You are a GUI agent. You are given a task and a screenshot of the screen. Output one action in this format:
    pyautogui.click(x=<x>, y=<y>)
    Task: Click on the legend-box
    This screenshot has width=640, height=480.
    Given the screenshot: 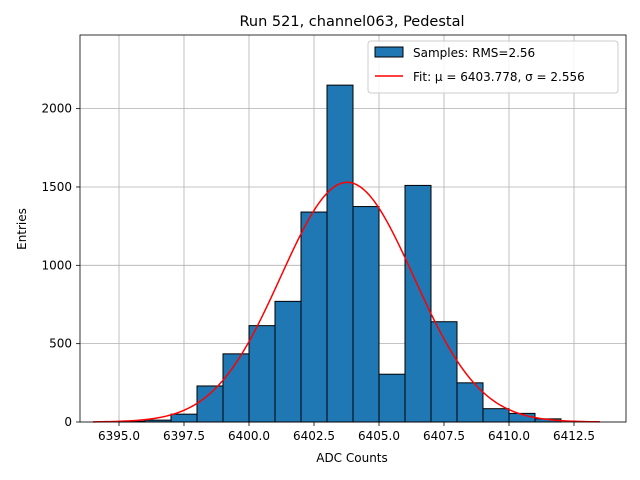 What is the action you would take?
    pyautogui.click(x=493, y=67)
    